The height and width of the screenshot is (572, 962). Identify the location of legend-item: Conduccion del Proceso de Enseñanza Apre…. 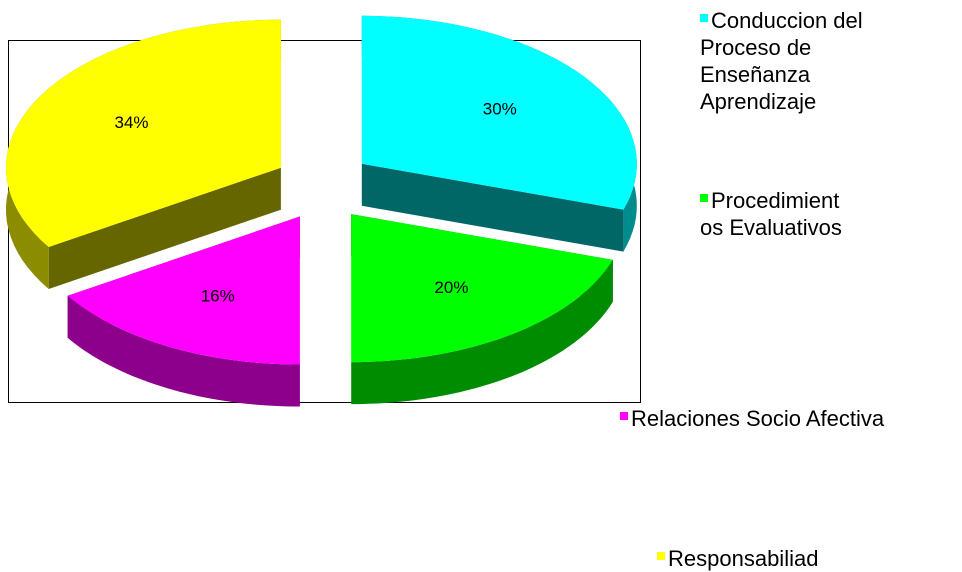
(810, 61).